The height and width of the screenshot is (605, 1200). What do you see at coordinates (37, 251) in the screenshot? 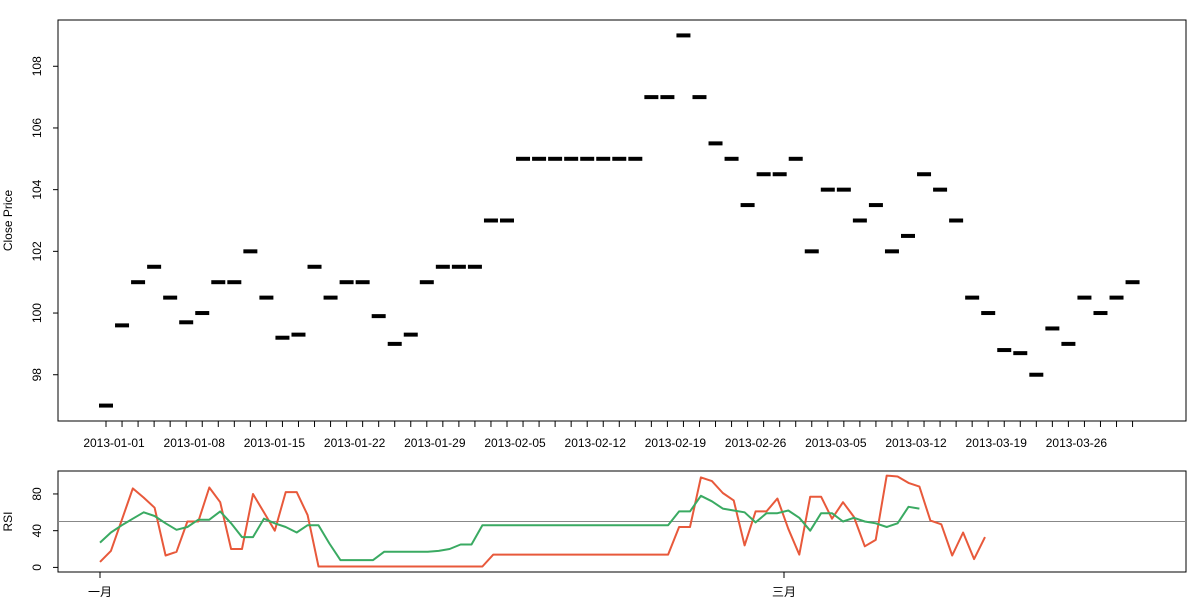
I see `y-tick-label: 102` at bounding box center [37, 251].